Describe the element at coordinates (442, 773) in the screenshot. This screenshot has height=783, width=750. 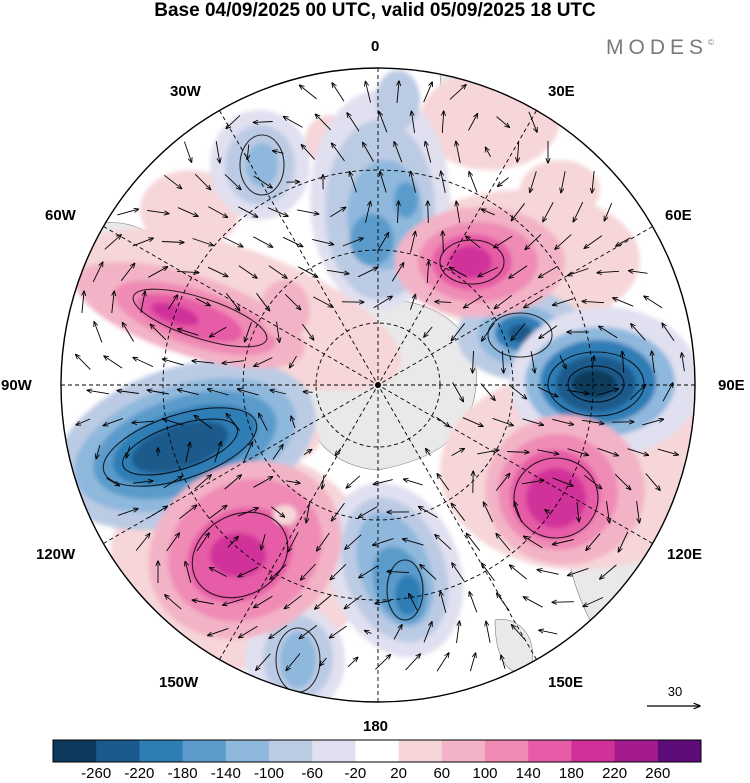
I see `colorbar-tick-label: 60` at that location.